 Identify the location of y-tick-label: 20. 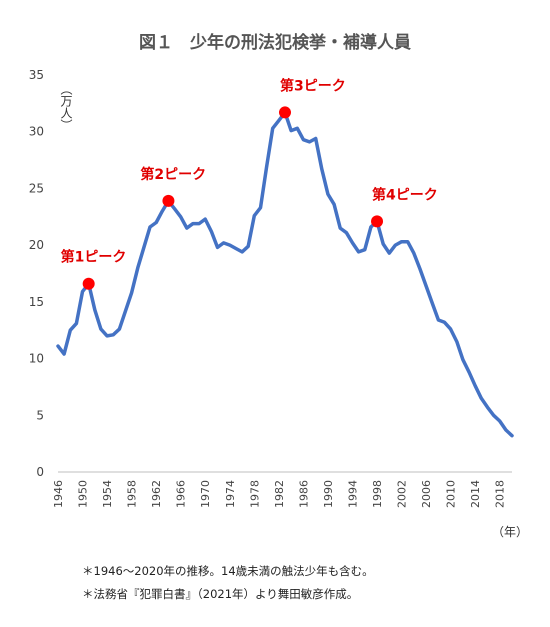
(36, 245).